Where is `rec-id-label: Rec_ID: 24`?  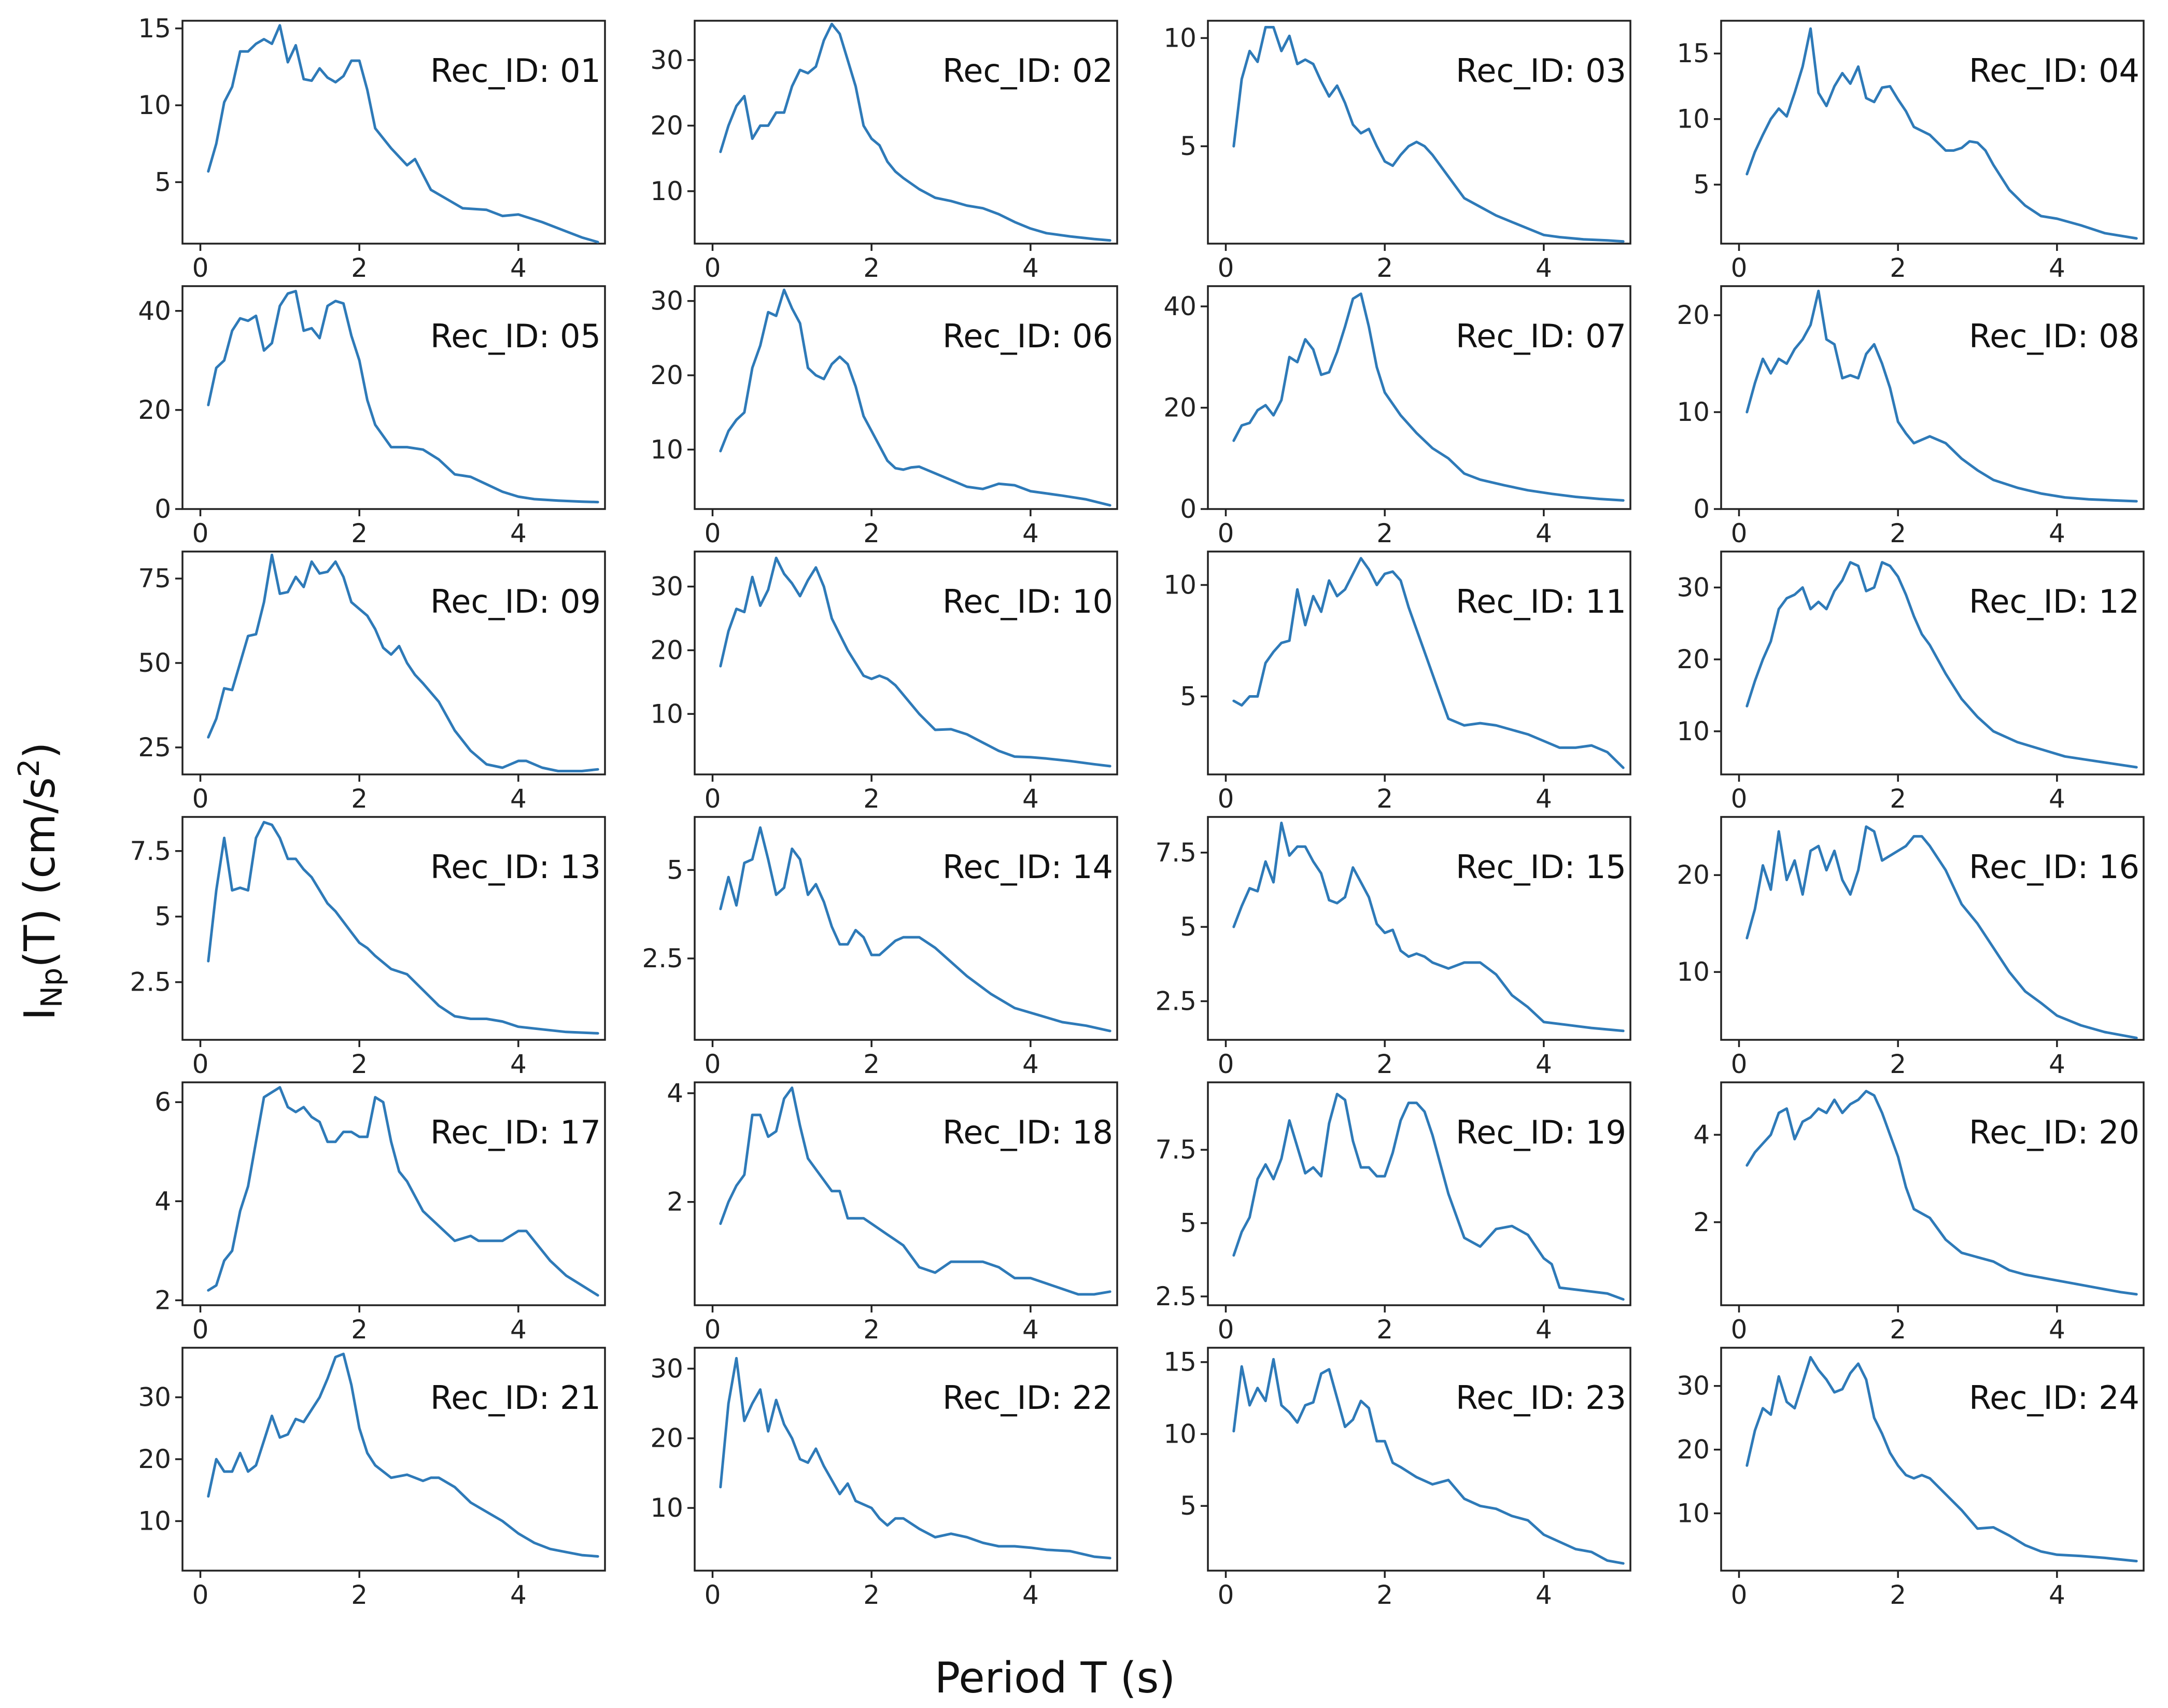
rec-id-label: Rec_ID: 24 is located at coordinates (2054, 1398).